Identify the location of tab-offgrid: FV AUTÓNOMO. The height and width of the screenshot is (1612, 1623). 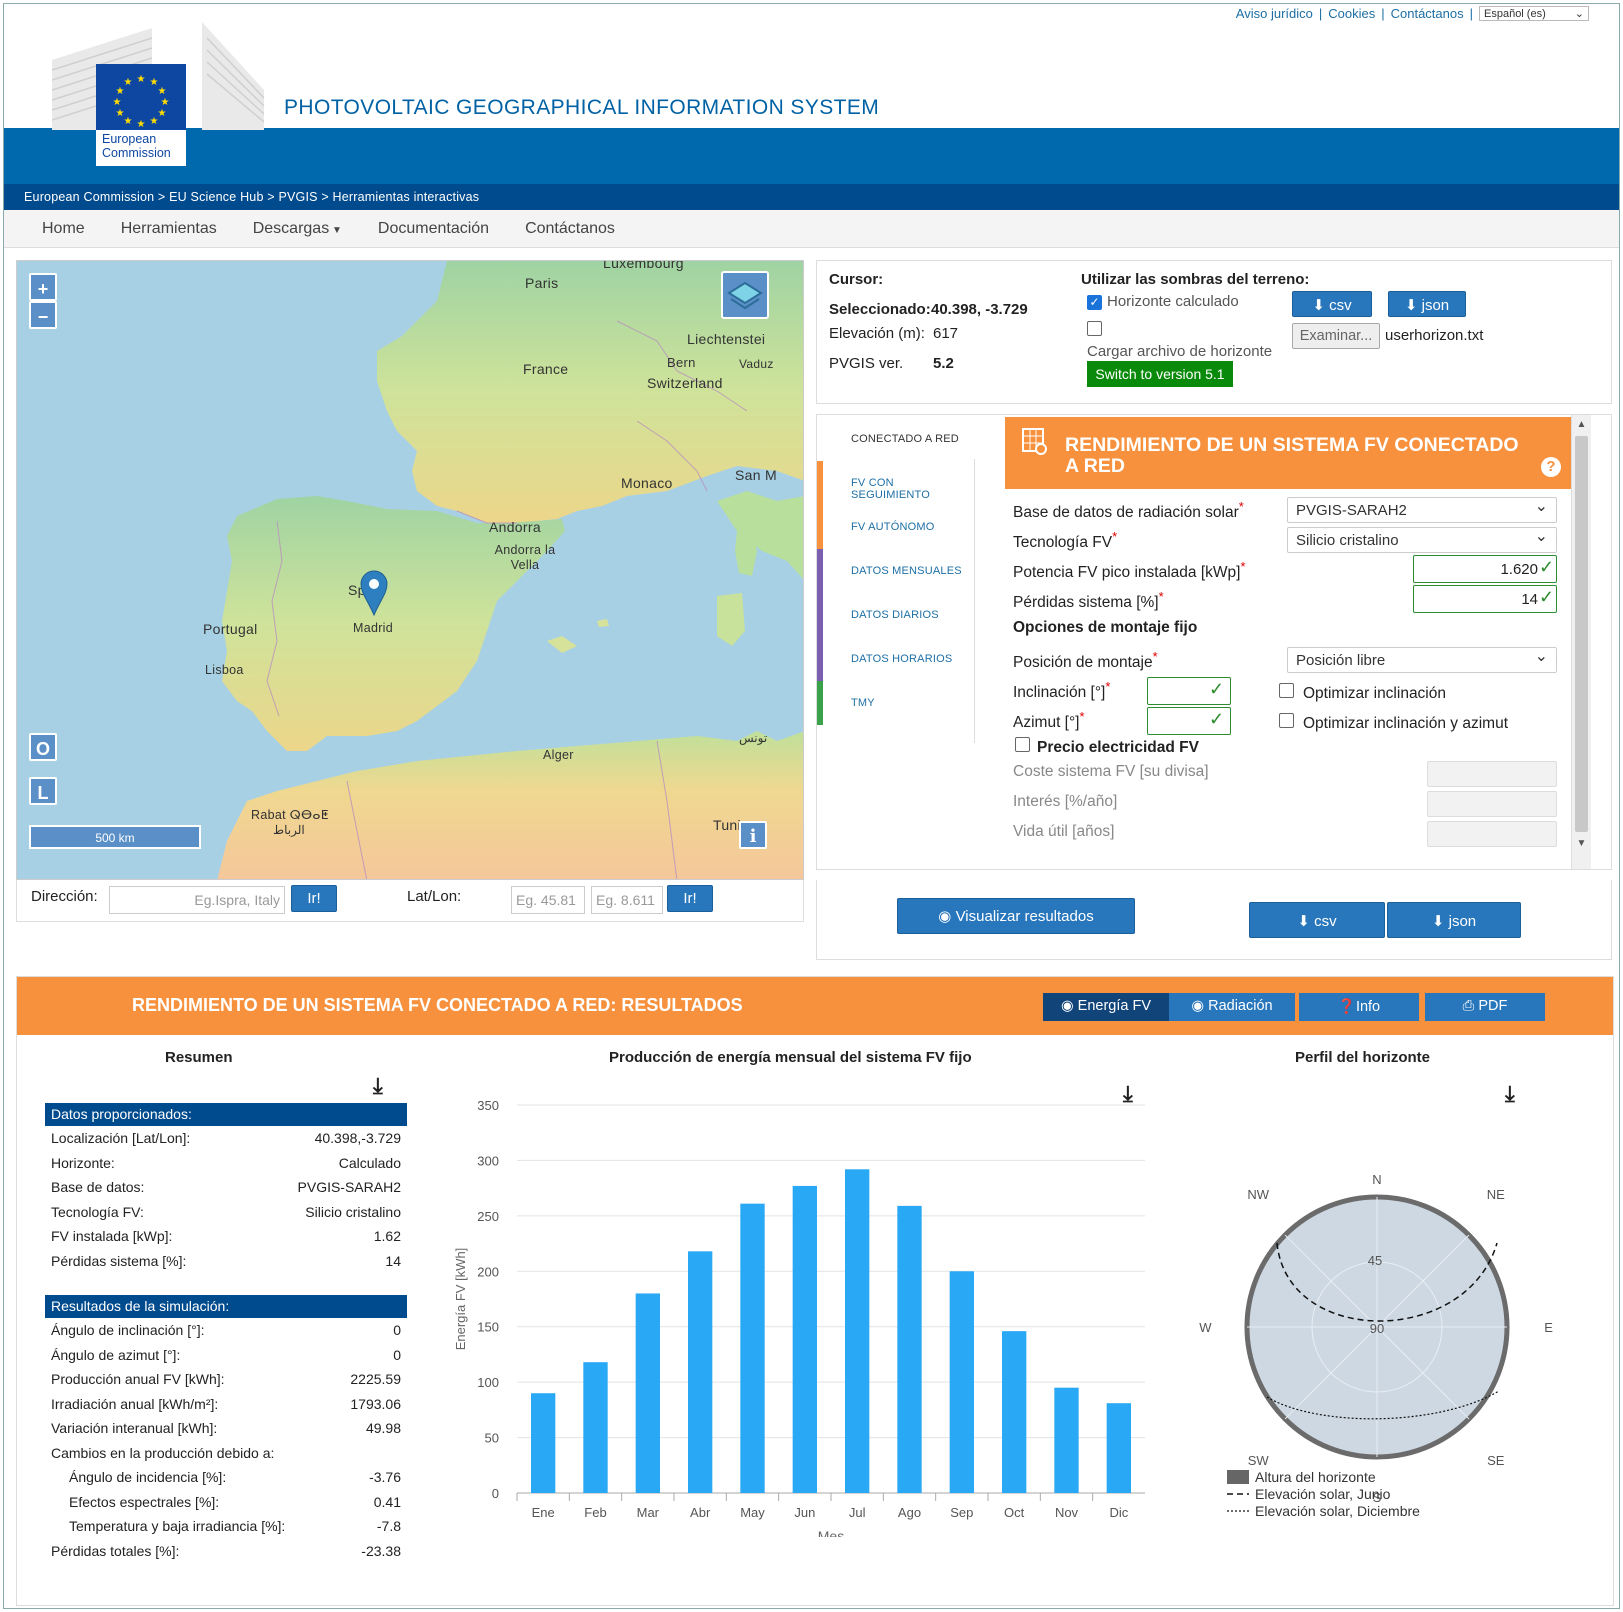
(896, 525).